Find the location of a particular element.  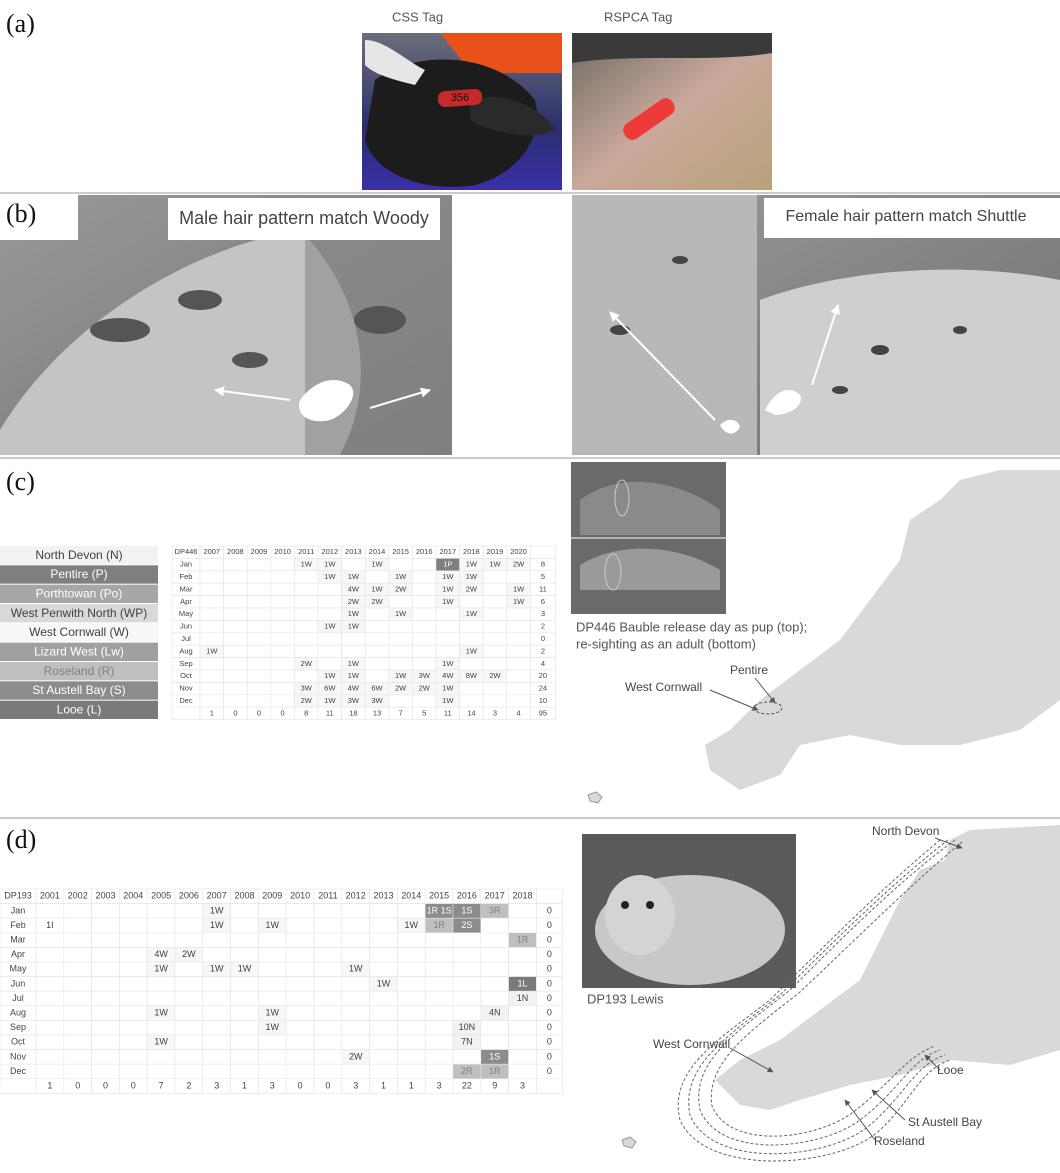

map-label: Pentire is located at coordinates (749, 670).